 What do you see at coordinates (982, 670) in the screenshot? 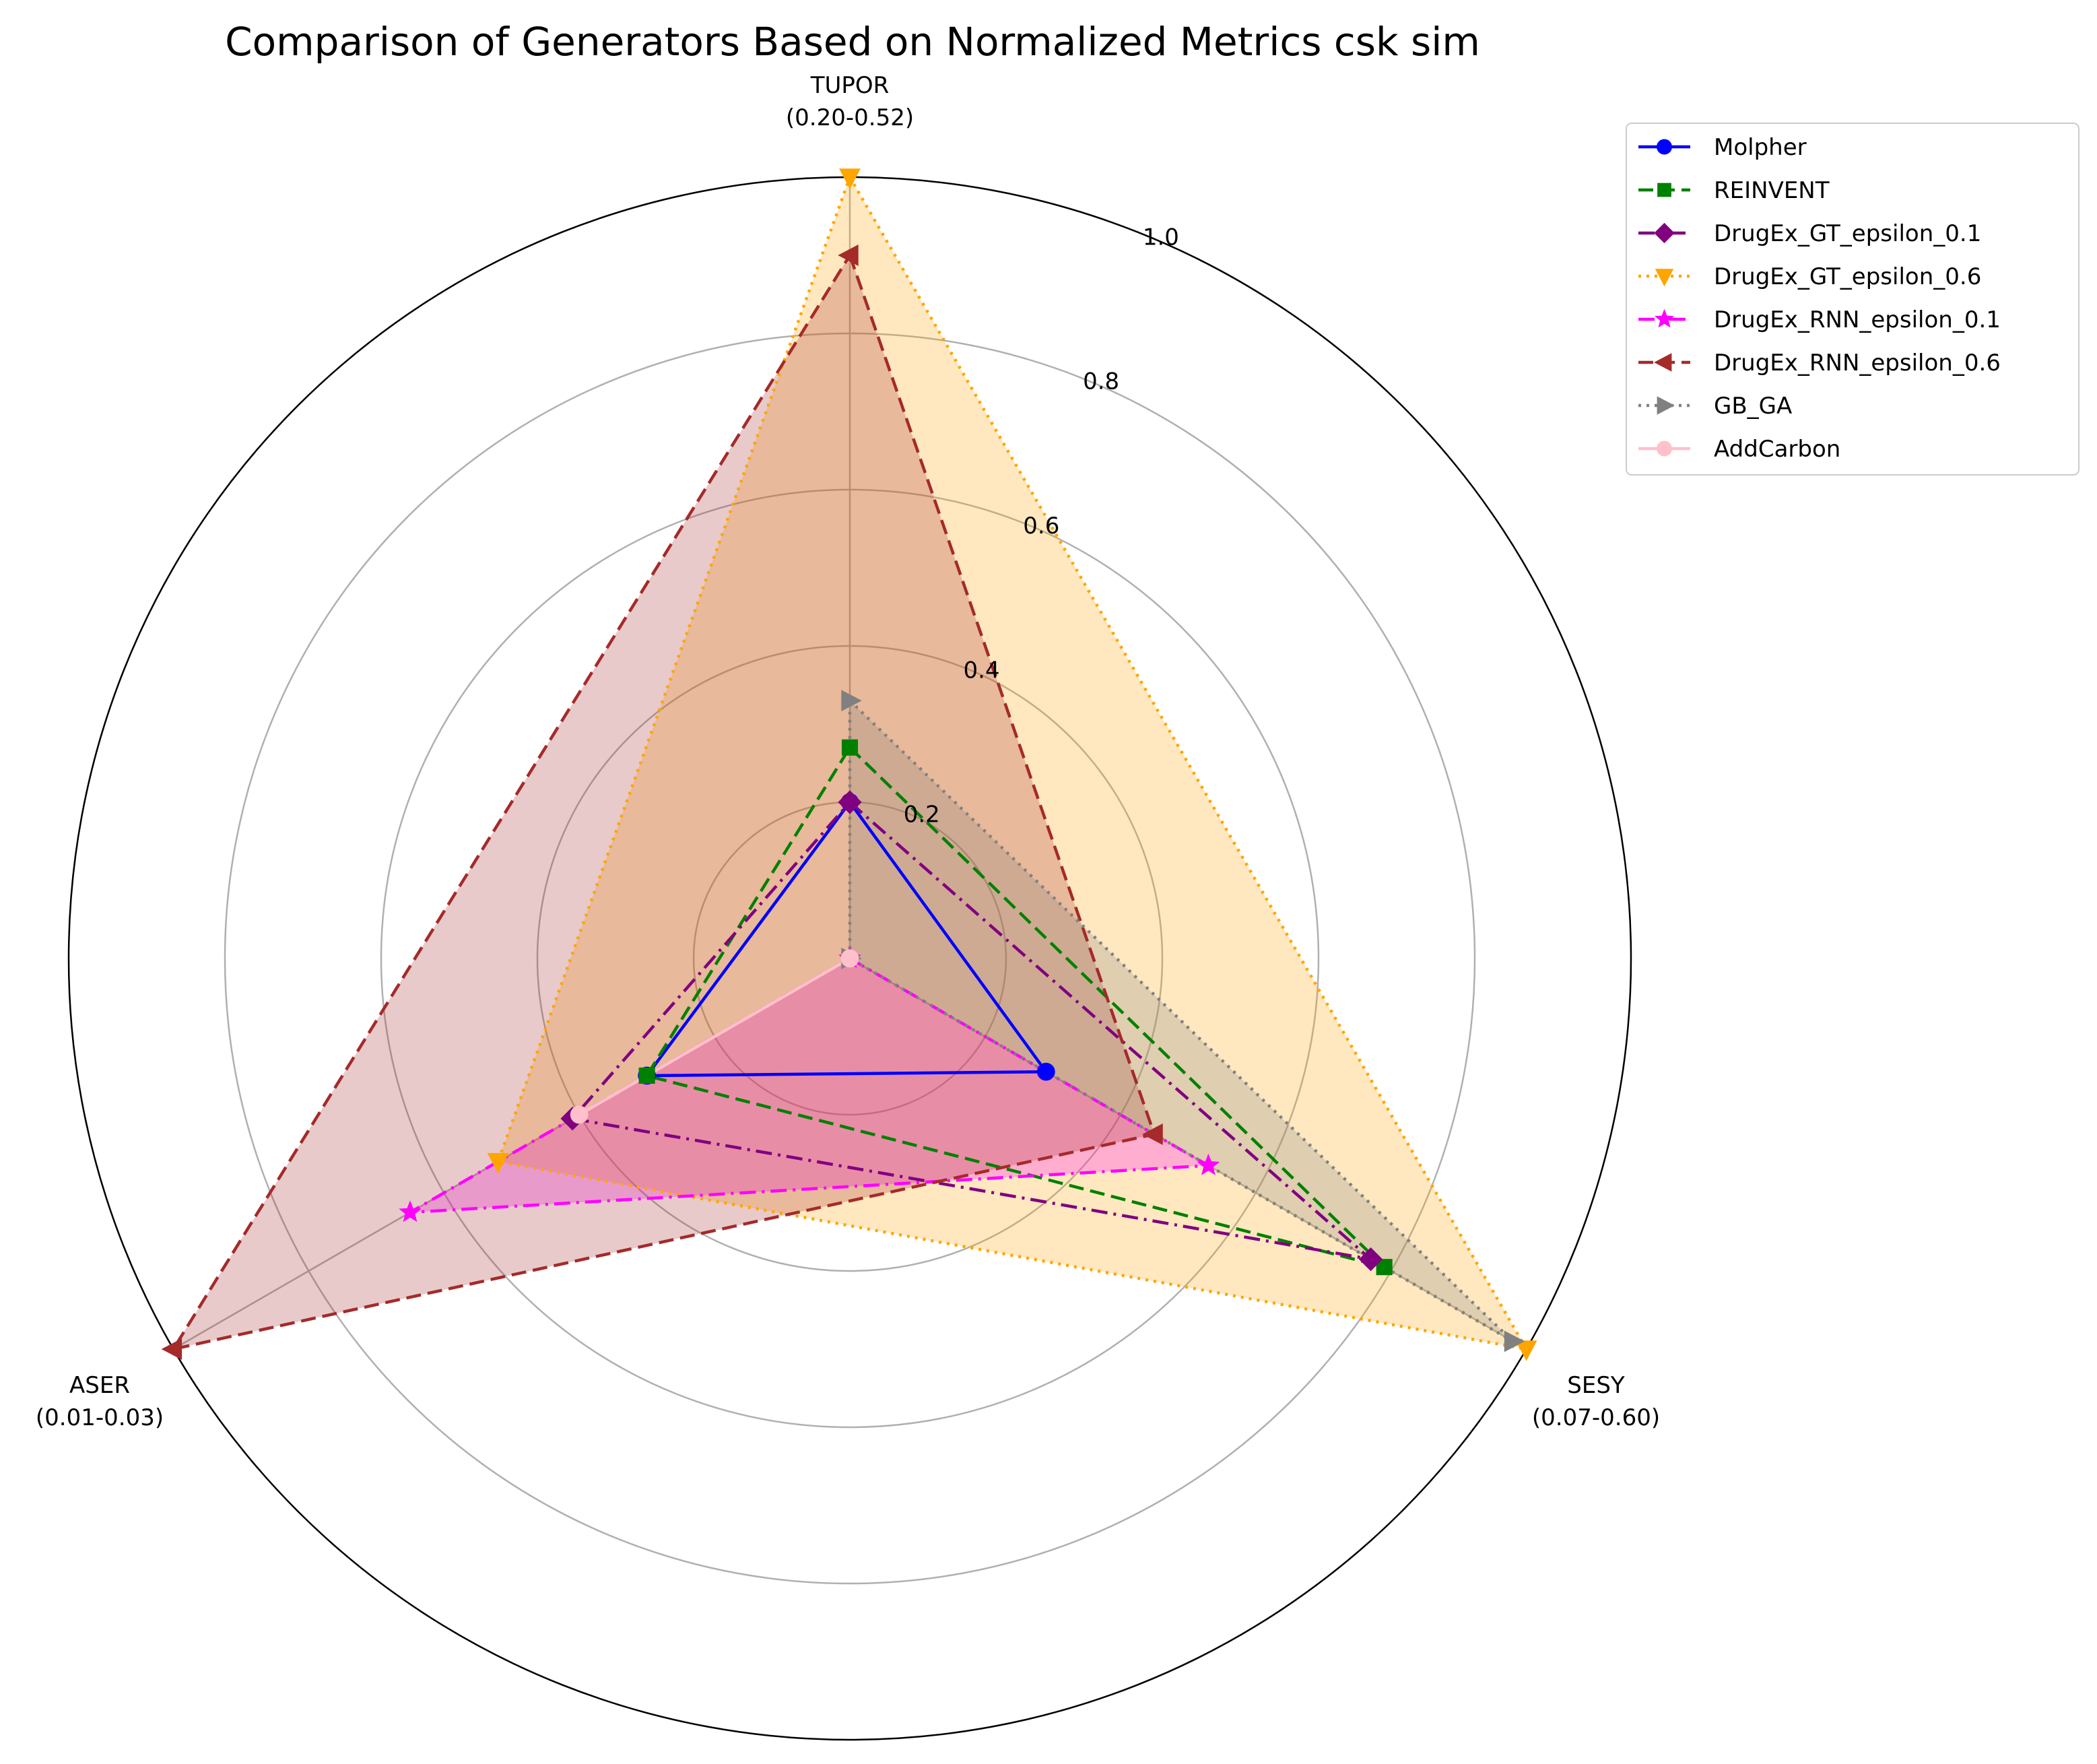
I see `radial-tick-label: 0.4` at bounding box center [982, 670].